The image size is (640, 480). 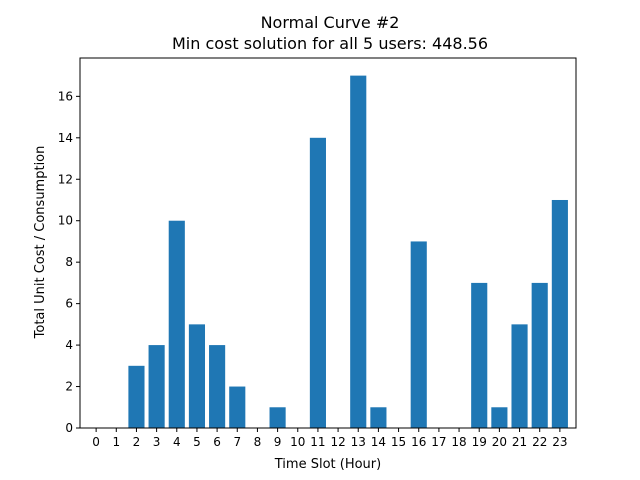 I want to click on x-tick-label: 19, so click(x=479, y=442).